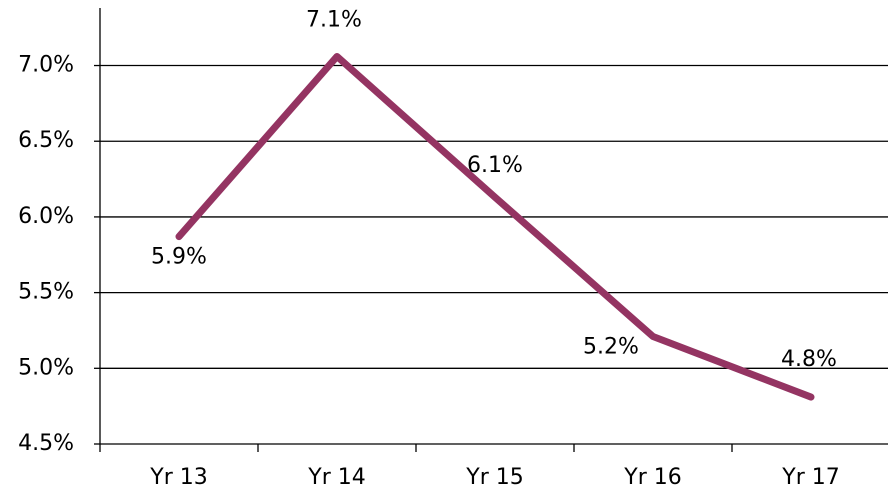 This screenshot has height=492, width=888. Describe the element at coordinates (179, 257) in the screenshot. I see `data-label: 5.9%` at that location.